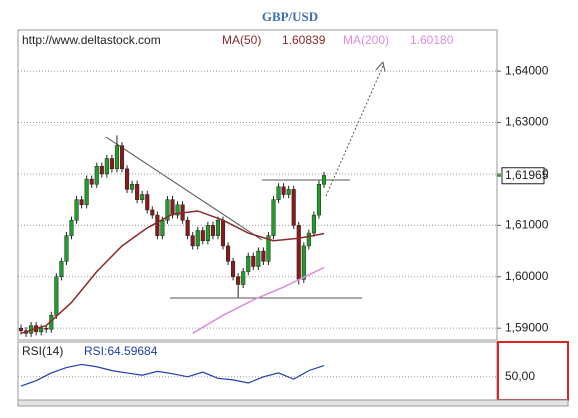  What do you see at coordinates (520, 376) in the screenshot?
I see `y-tick-label: 50,00` at bounding box center [520, 376].